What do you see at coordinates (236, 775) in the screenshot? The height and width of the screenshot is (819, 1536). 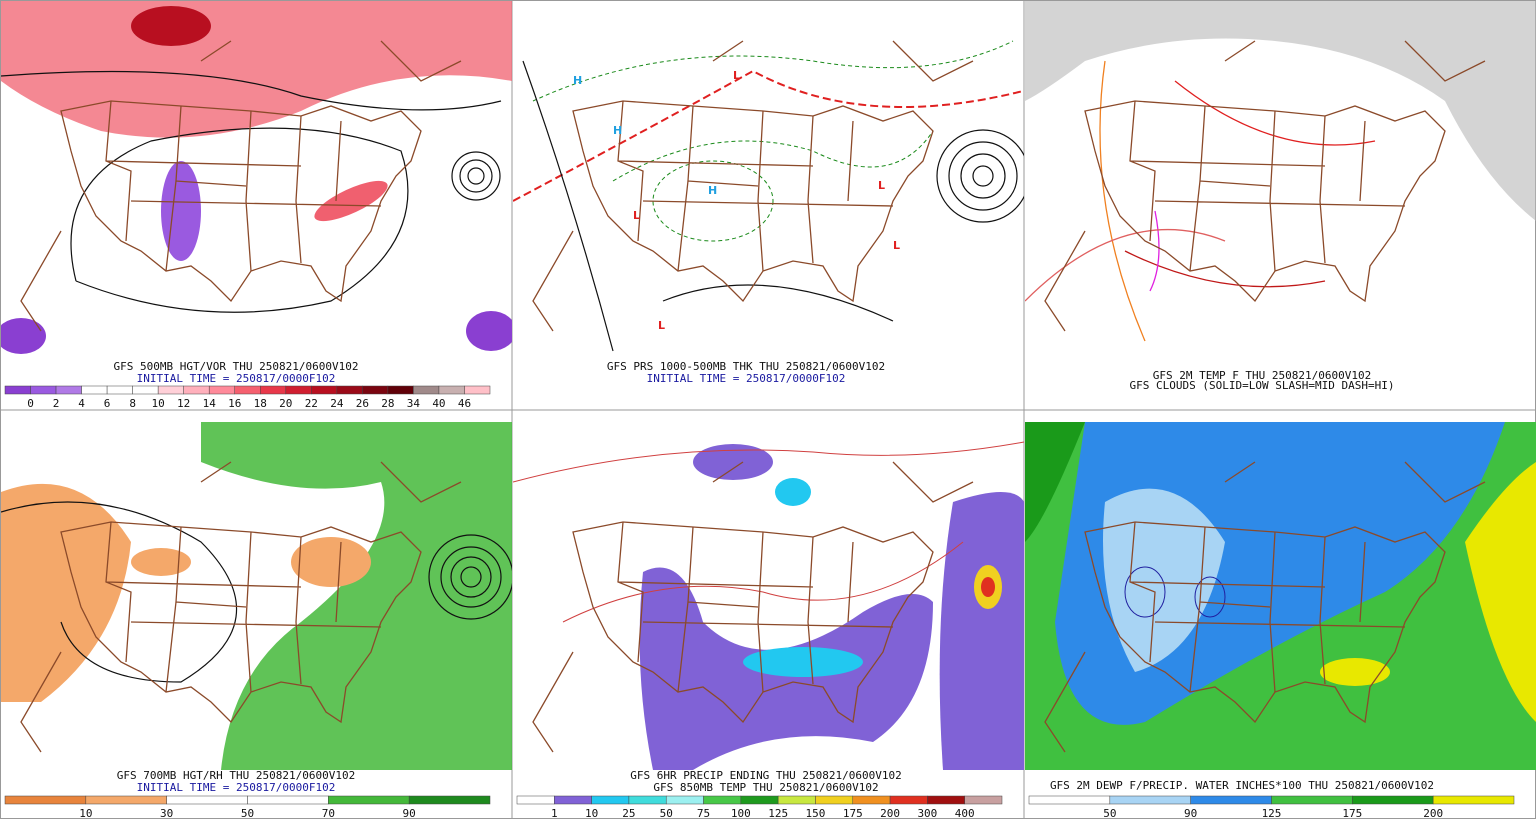 I see `caption: GFS 700MB HGT/RH THU 250821/0600V102` at bounding box center [236, 775].